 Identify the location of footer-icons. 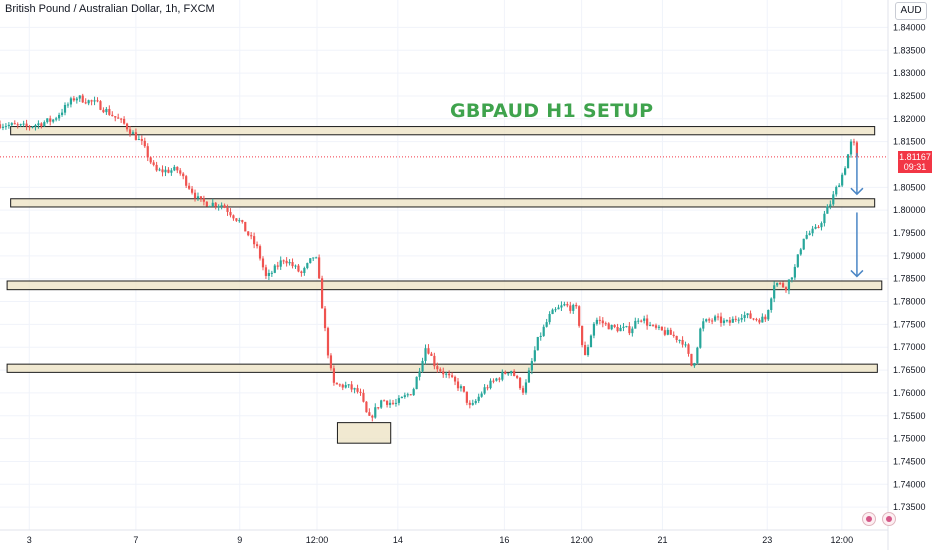
(880, 520).